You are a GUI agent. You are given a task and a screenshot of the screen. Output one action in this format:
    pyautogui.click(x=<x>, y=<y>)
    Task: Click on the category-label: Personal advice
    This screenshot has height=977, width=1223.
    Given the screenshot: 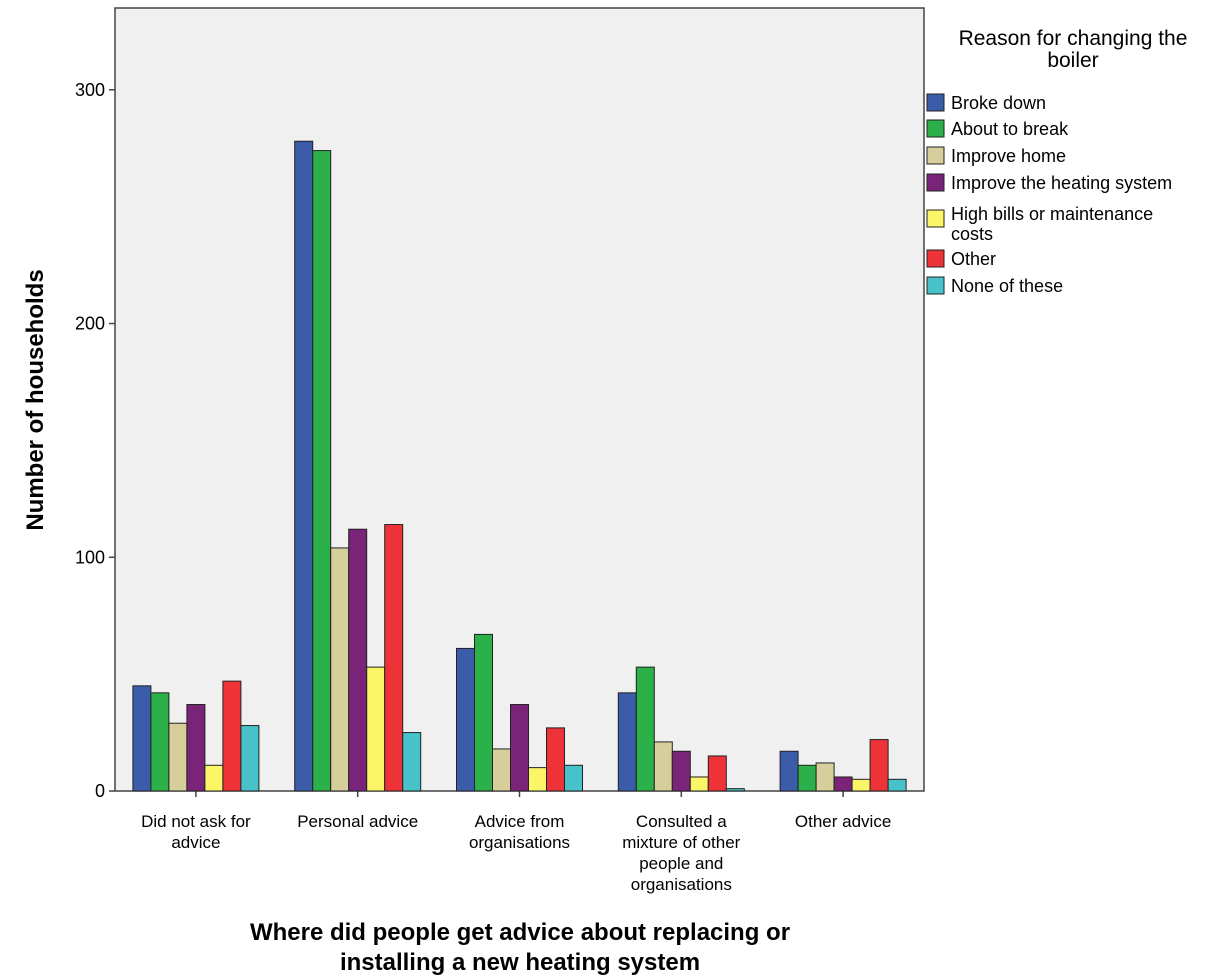 What is the action you would take?
    pyautogui.click(x=357, y=821)
    